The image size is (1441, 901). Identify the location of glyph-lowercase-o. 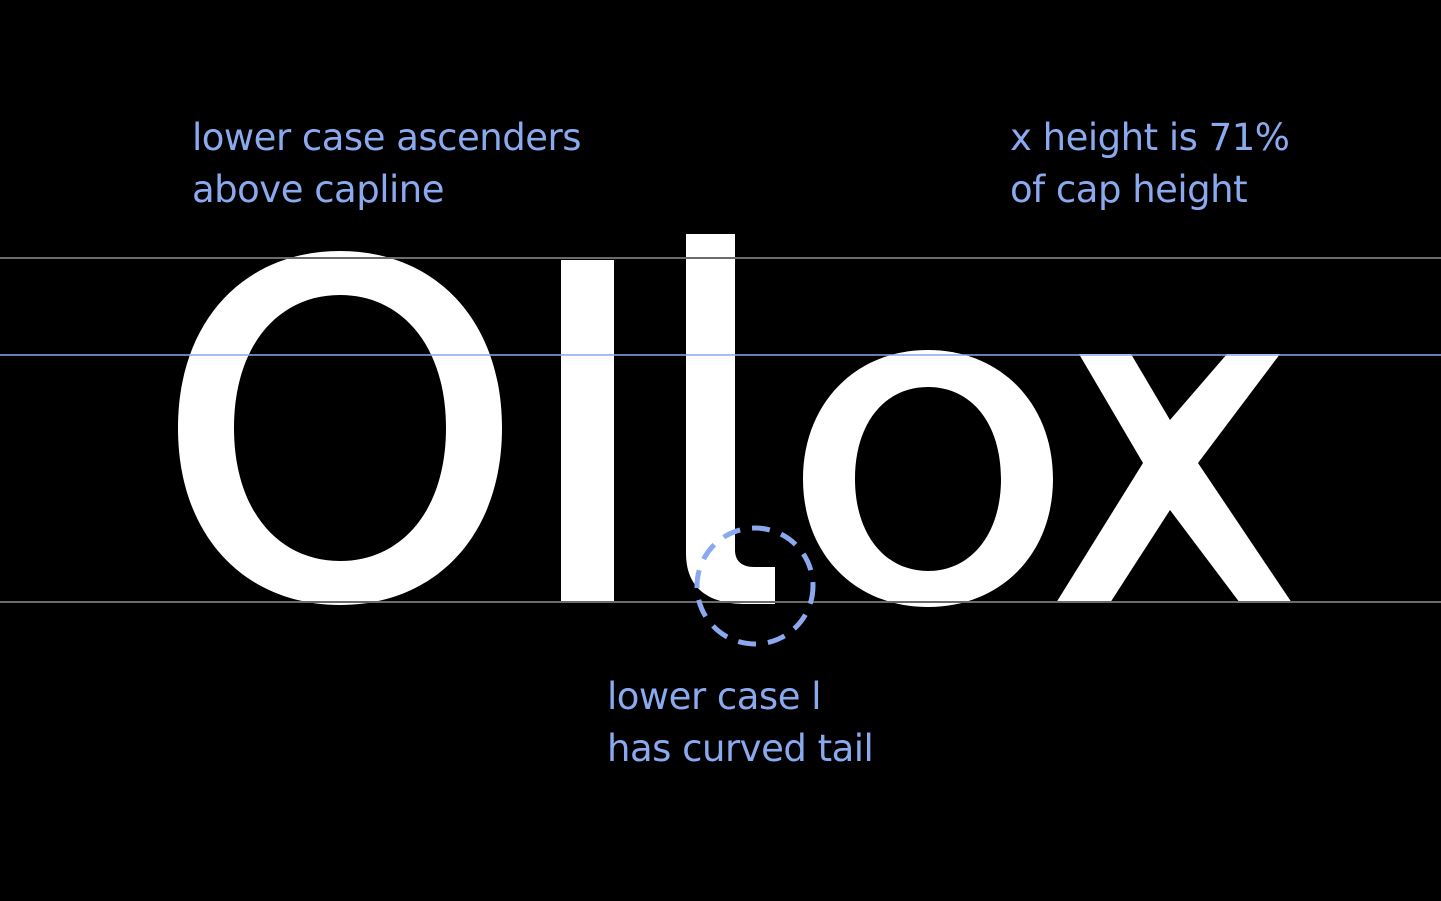
(928, 478).